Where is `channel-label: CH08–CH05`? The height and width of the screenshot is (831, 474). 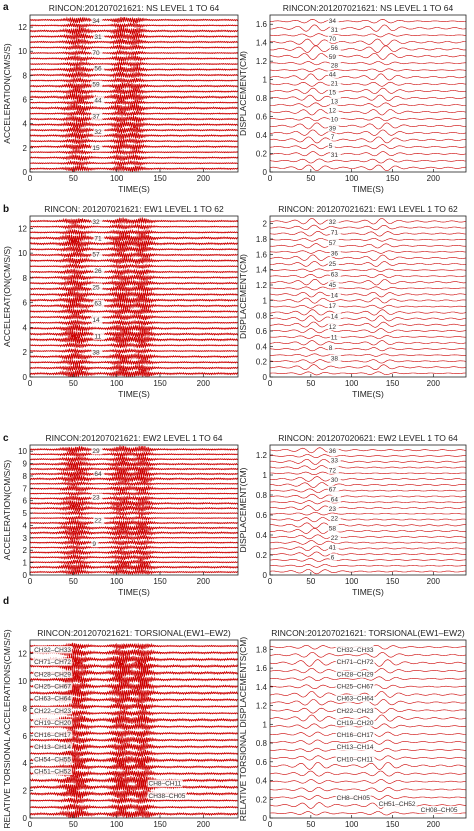
channel-label: CH08–CH05 is located at coordinates (439, 810).